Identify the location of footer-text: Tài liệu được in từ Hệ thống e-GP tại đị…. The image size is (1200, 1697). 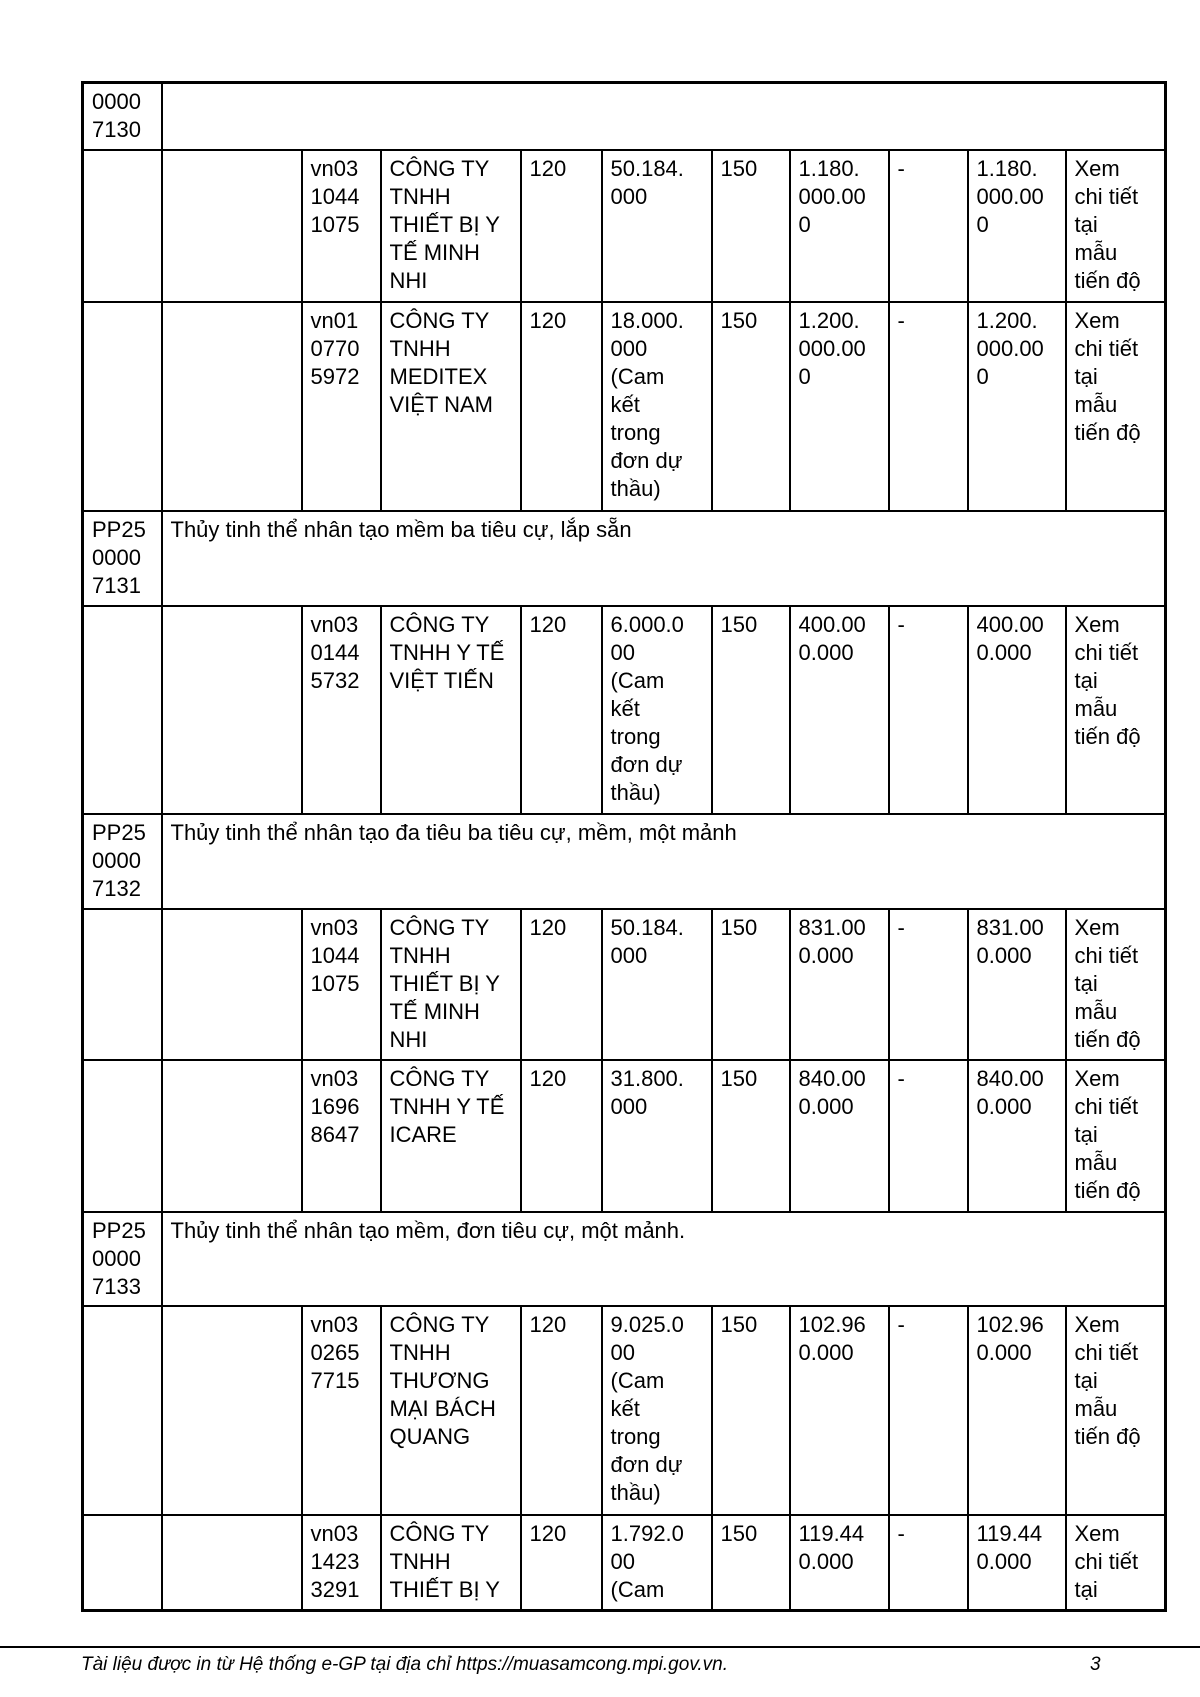
(405, 1664).